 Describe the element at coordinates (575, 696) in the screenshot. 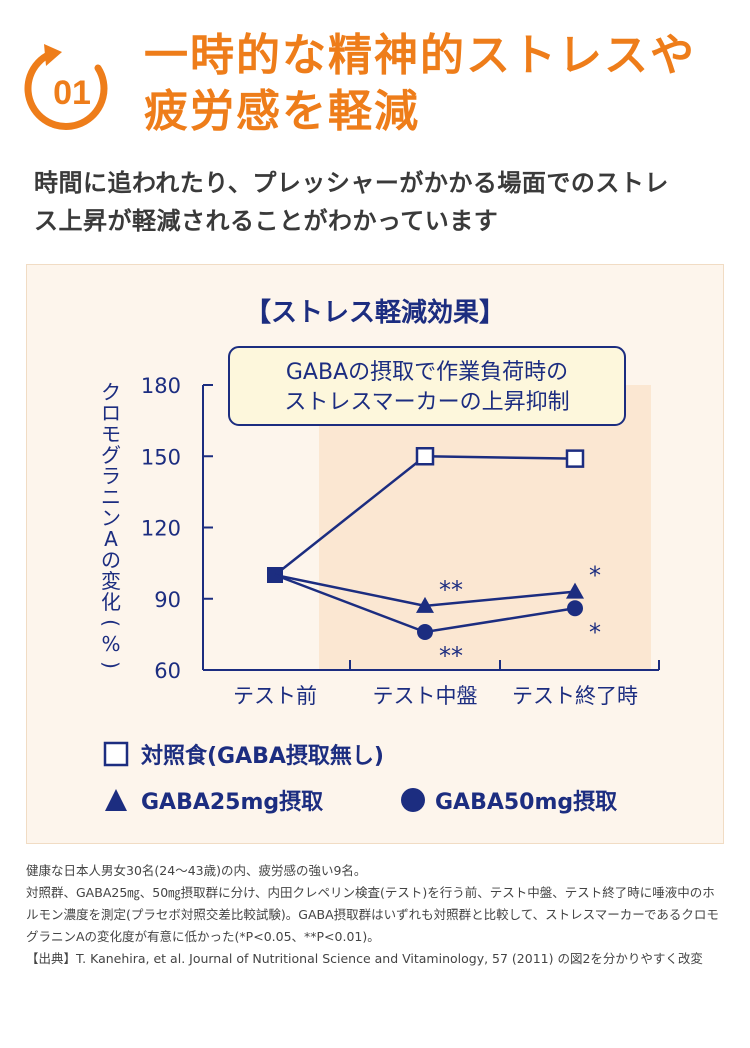

I see `x-tick-label: テスト終了時` at that location.